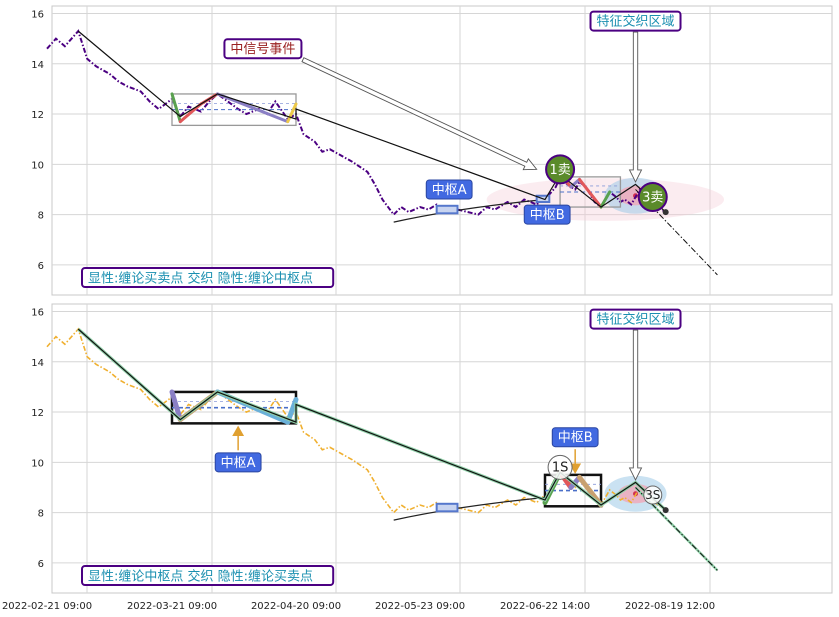 This screenshot has height=617, width=839. I want to click on x-tick-label: 2022-08-19 12:00, so click(670, 606).